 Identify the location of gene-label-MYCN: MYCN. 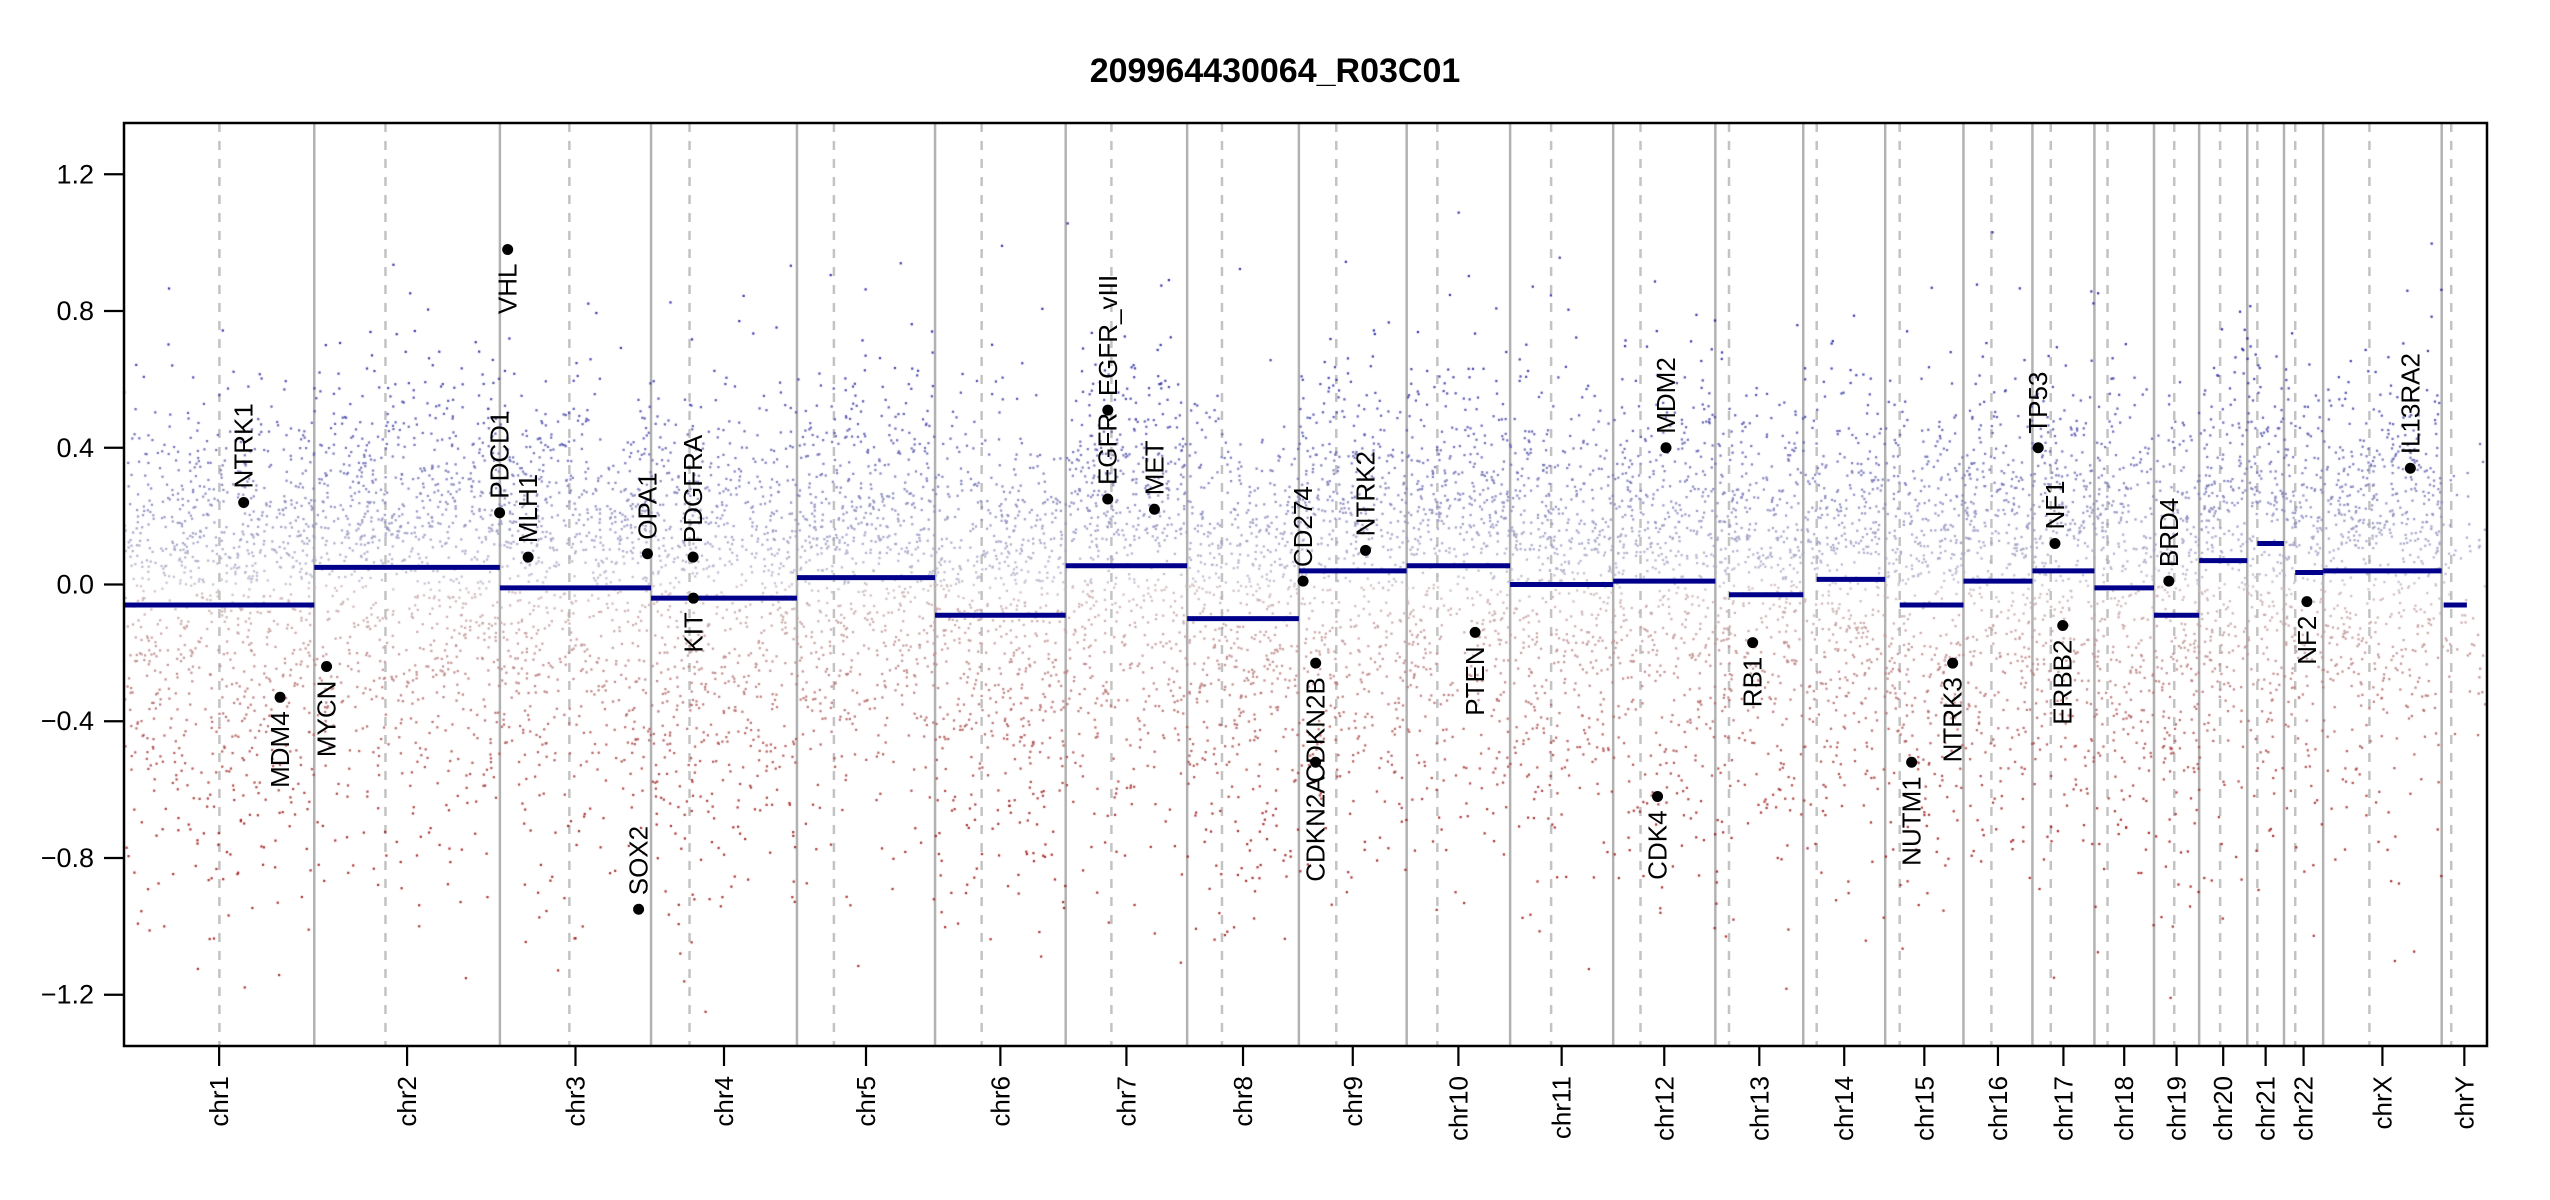
(327, 719).